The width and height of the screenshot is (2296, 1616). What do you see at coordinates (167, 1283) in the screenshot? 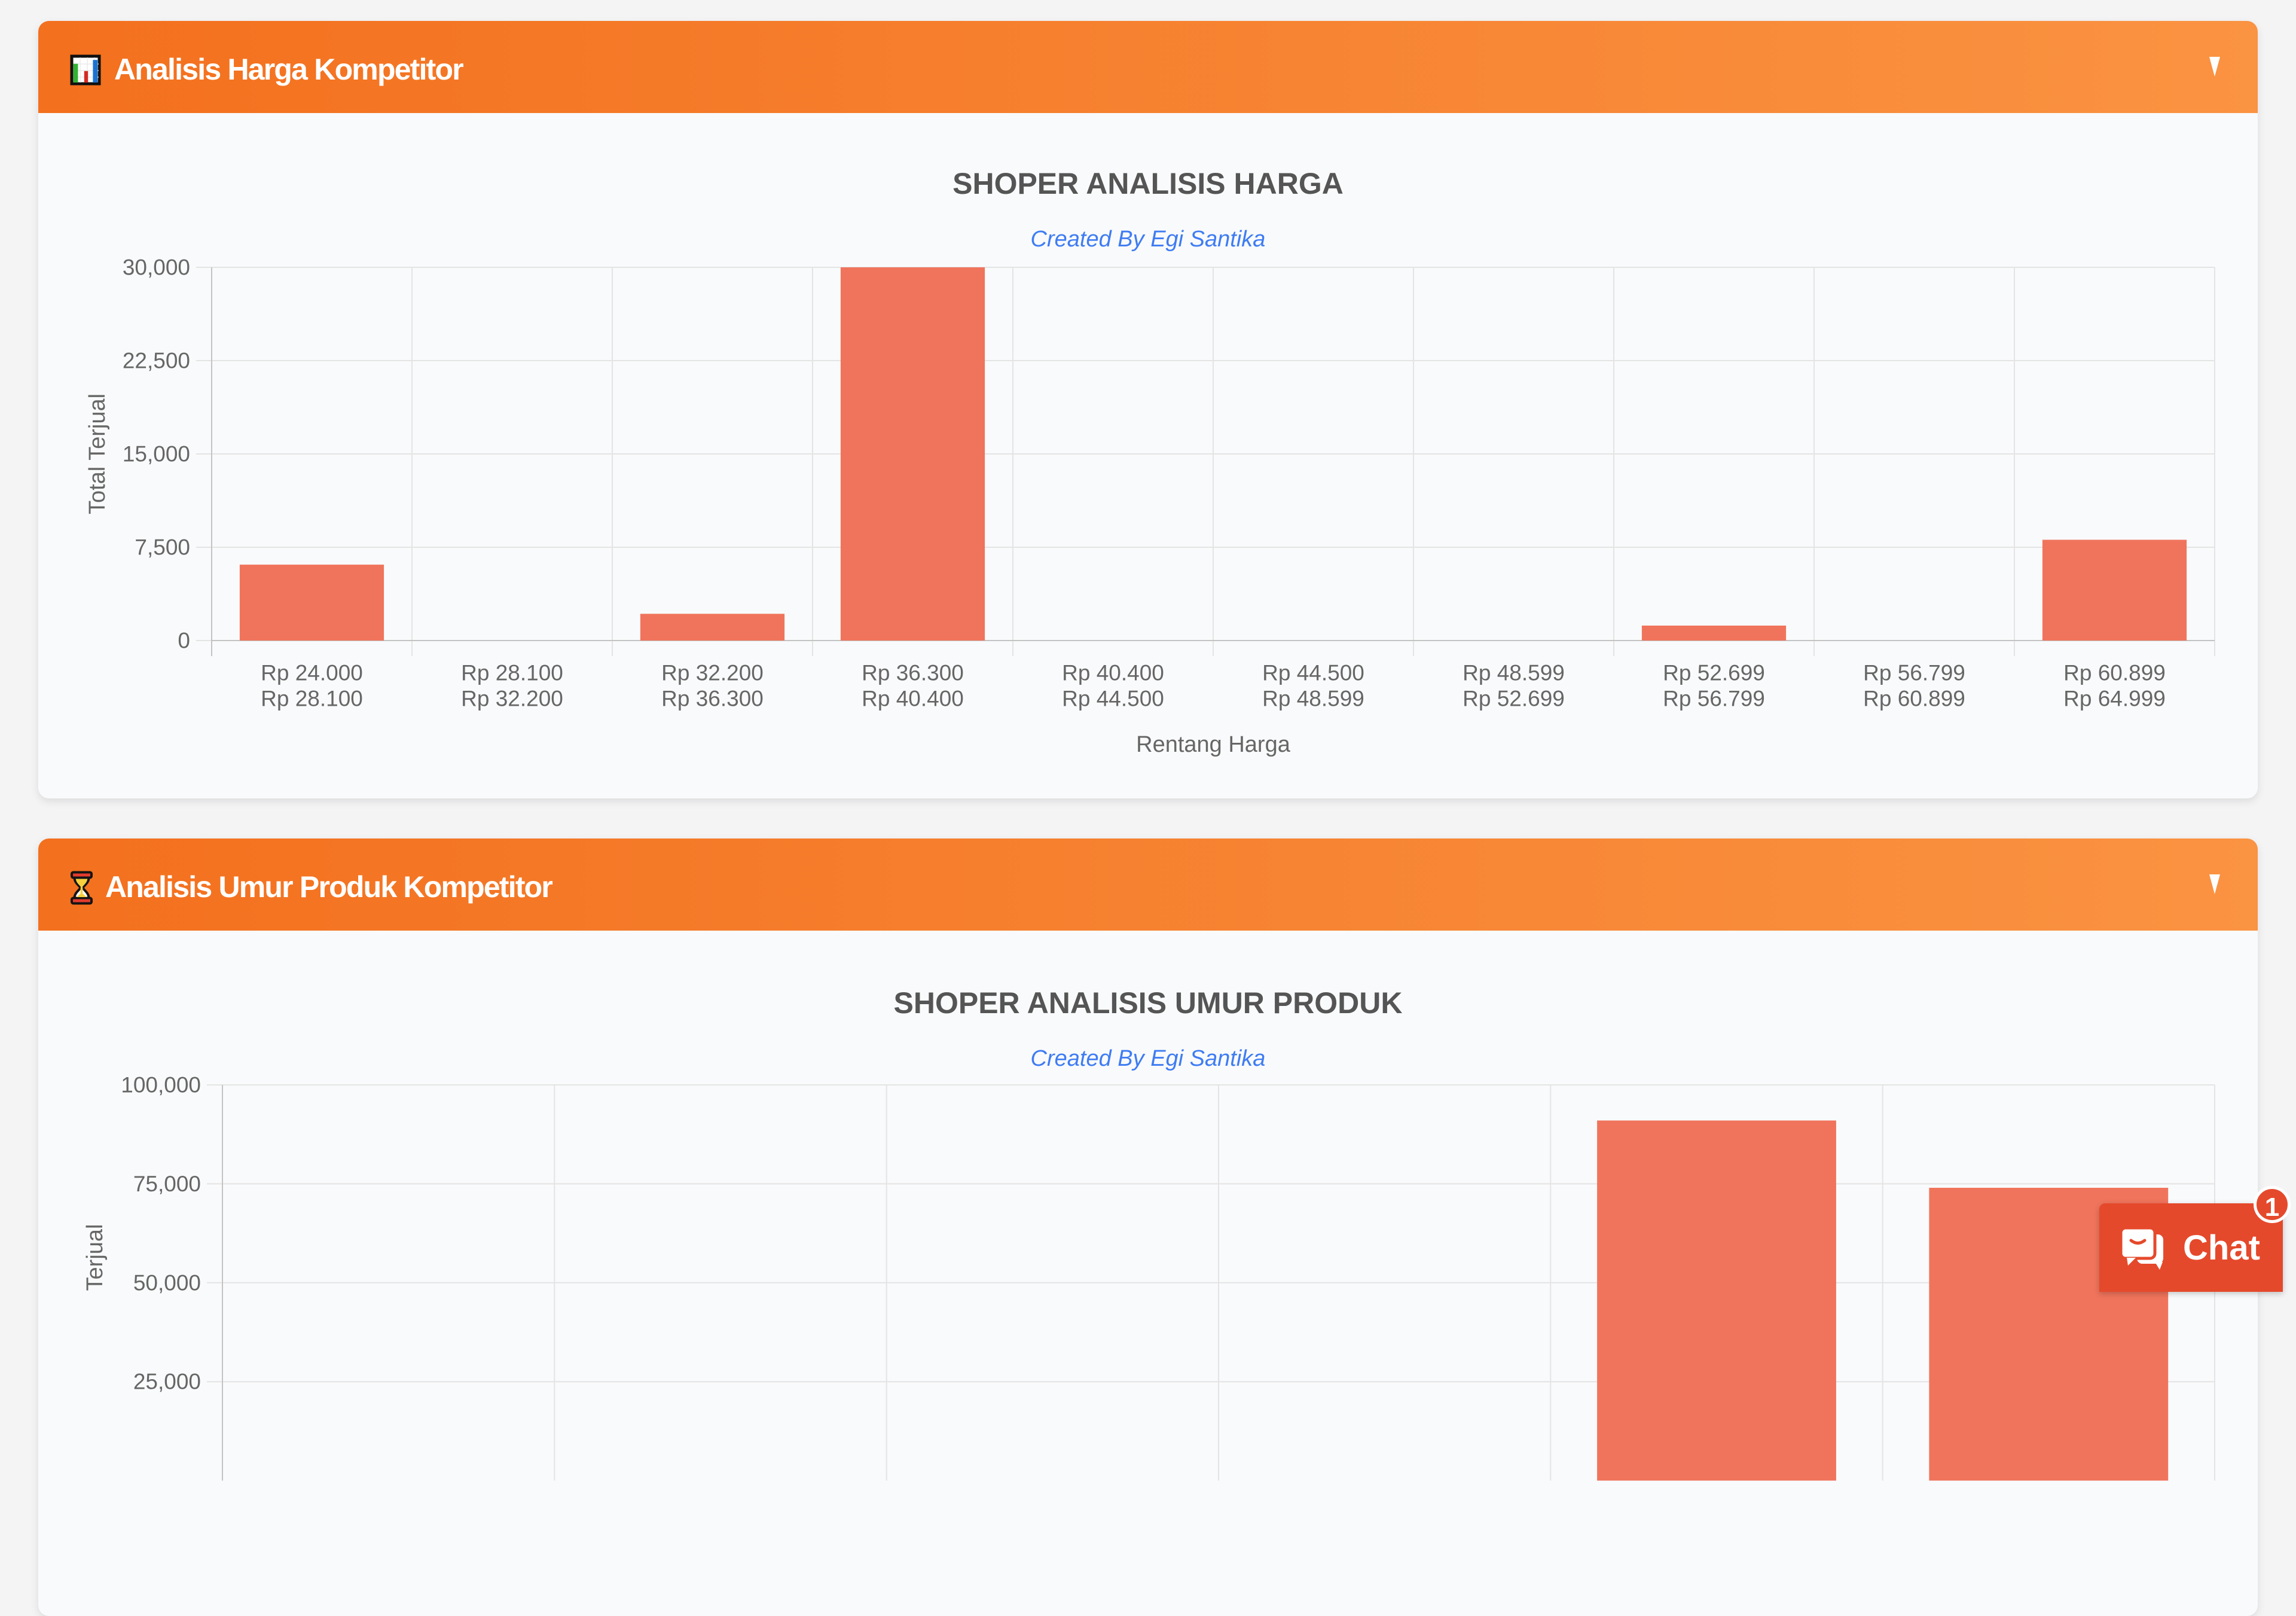
I see `svg-text: 50,000` at bounding box center [167, 1283].